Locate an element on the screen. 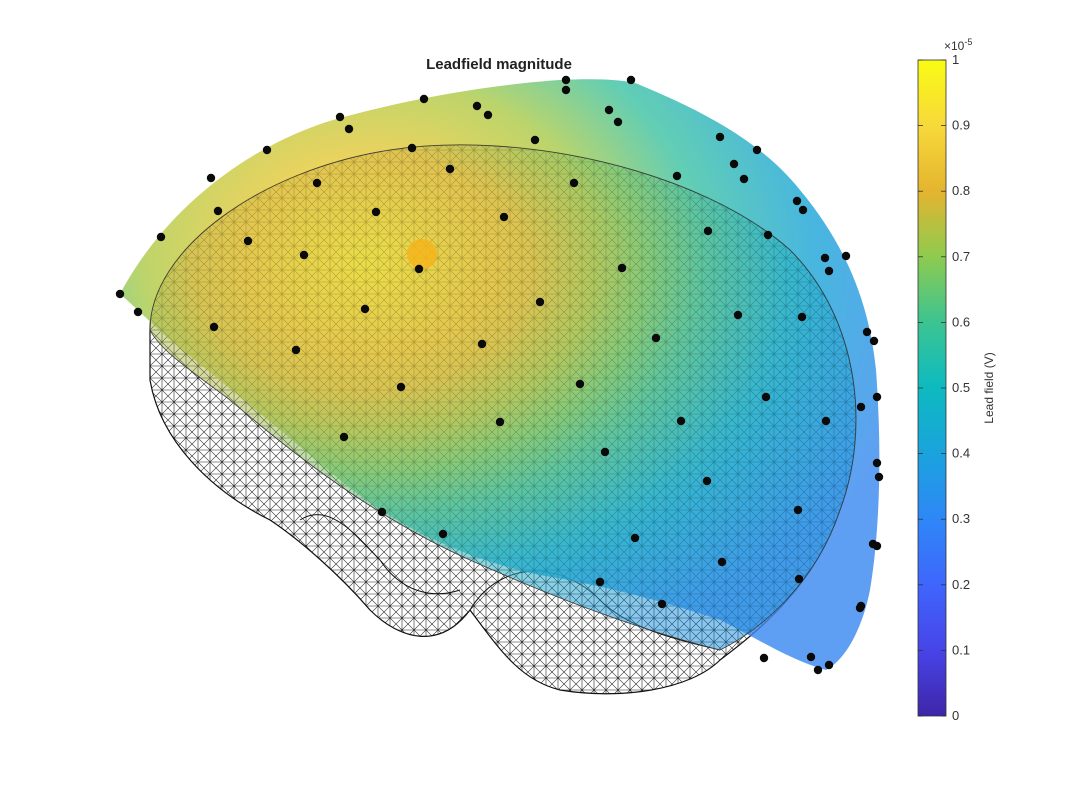  colorbar-tick-label: 0.8 is located at coordinates (961, 190).